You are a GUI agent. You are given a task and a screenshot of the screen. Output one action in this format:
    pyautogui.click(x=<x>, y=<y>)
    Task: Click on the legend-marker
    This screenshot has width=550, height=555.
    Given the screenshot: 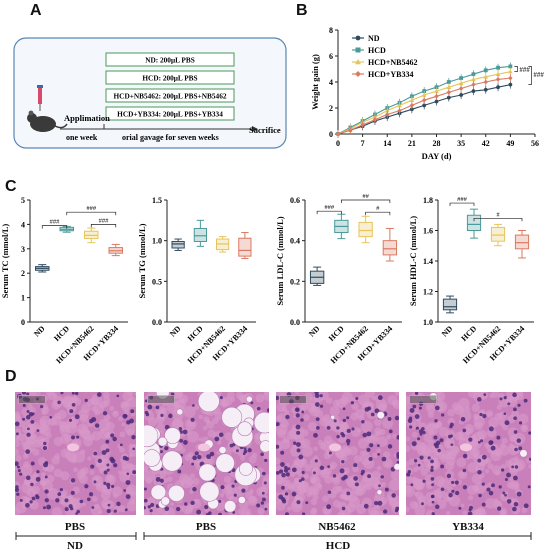 What is the action you would take?
    pyautogui.click(x=358, y=50)
    